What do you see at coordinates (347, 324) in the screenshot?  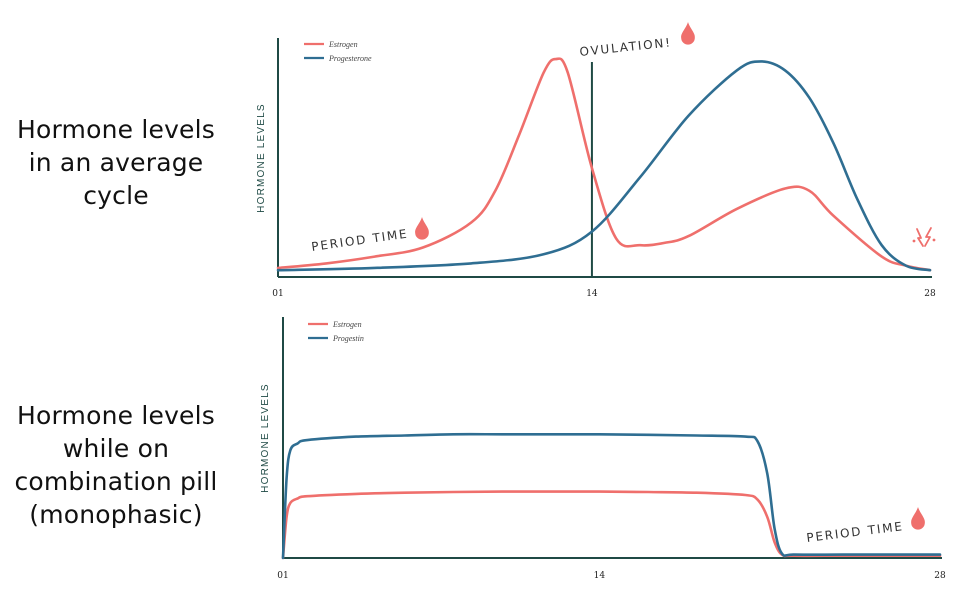 I see `pill-legend-label-estrogen: Estrogen` at bounding box center [347, 324].